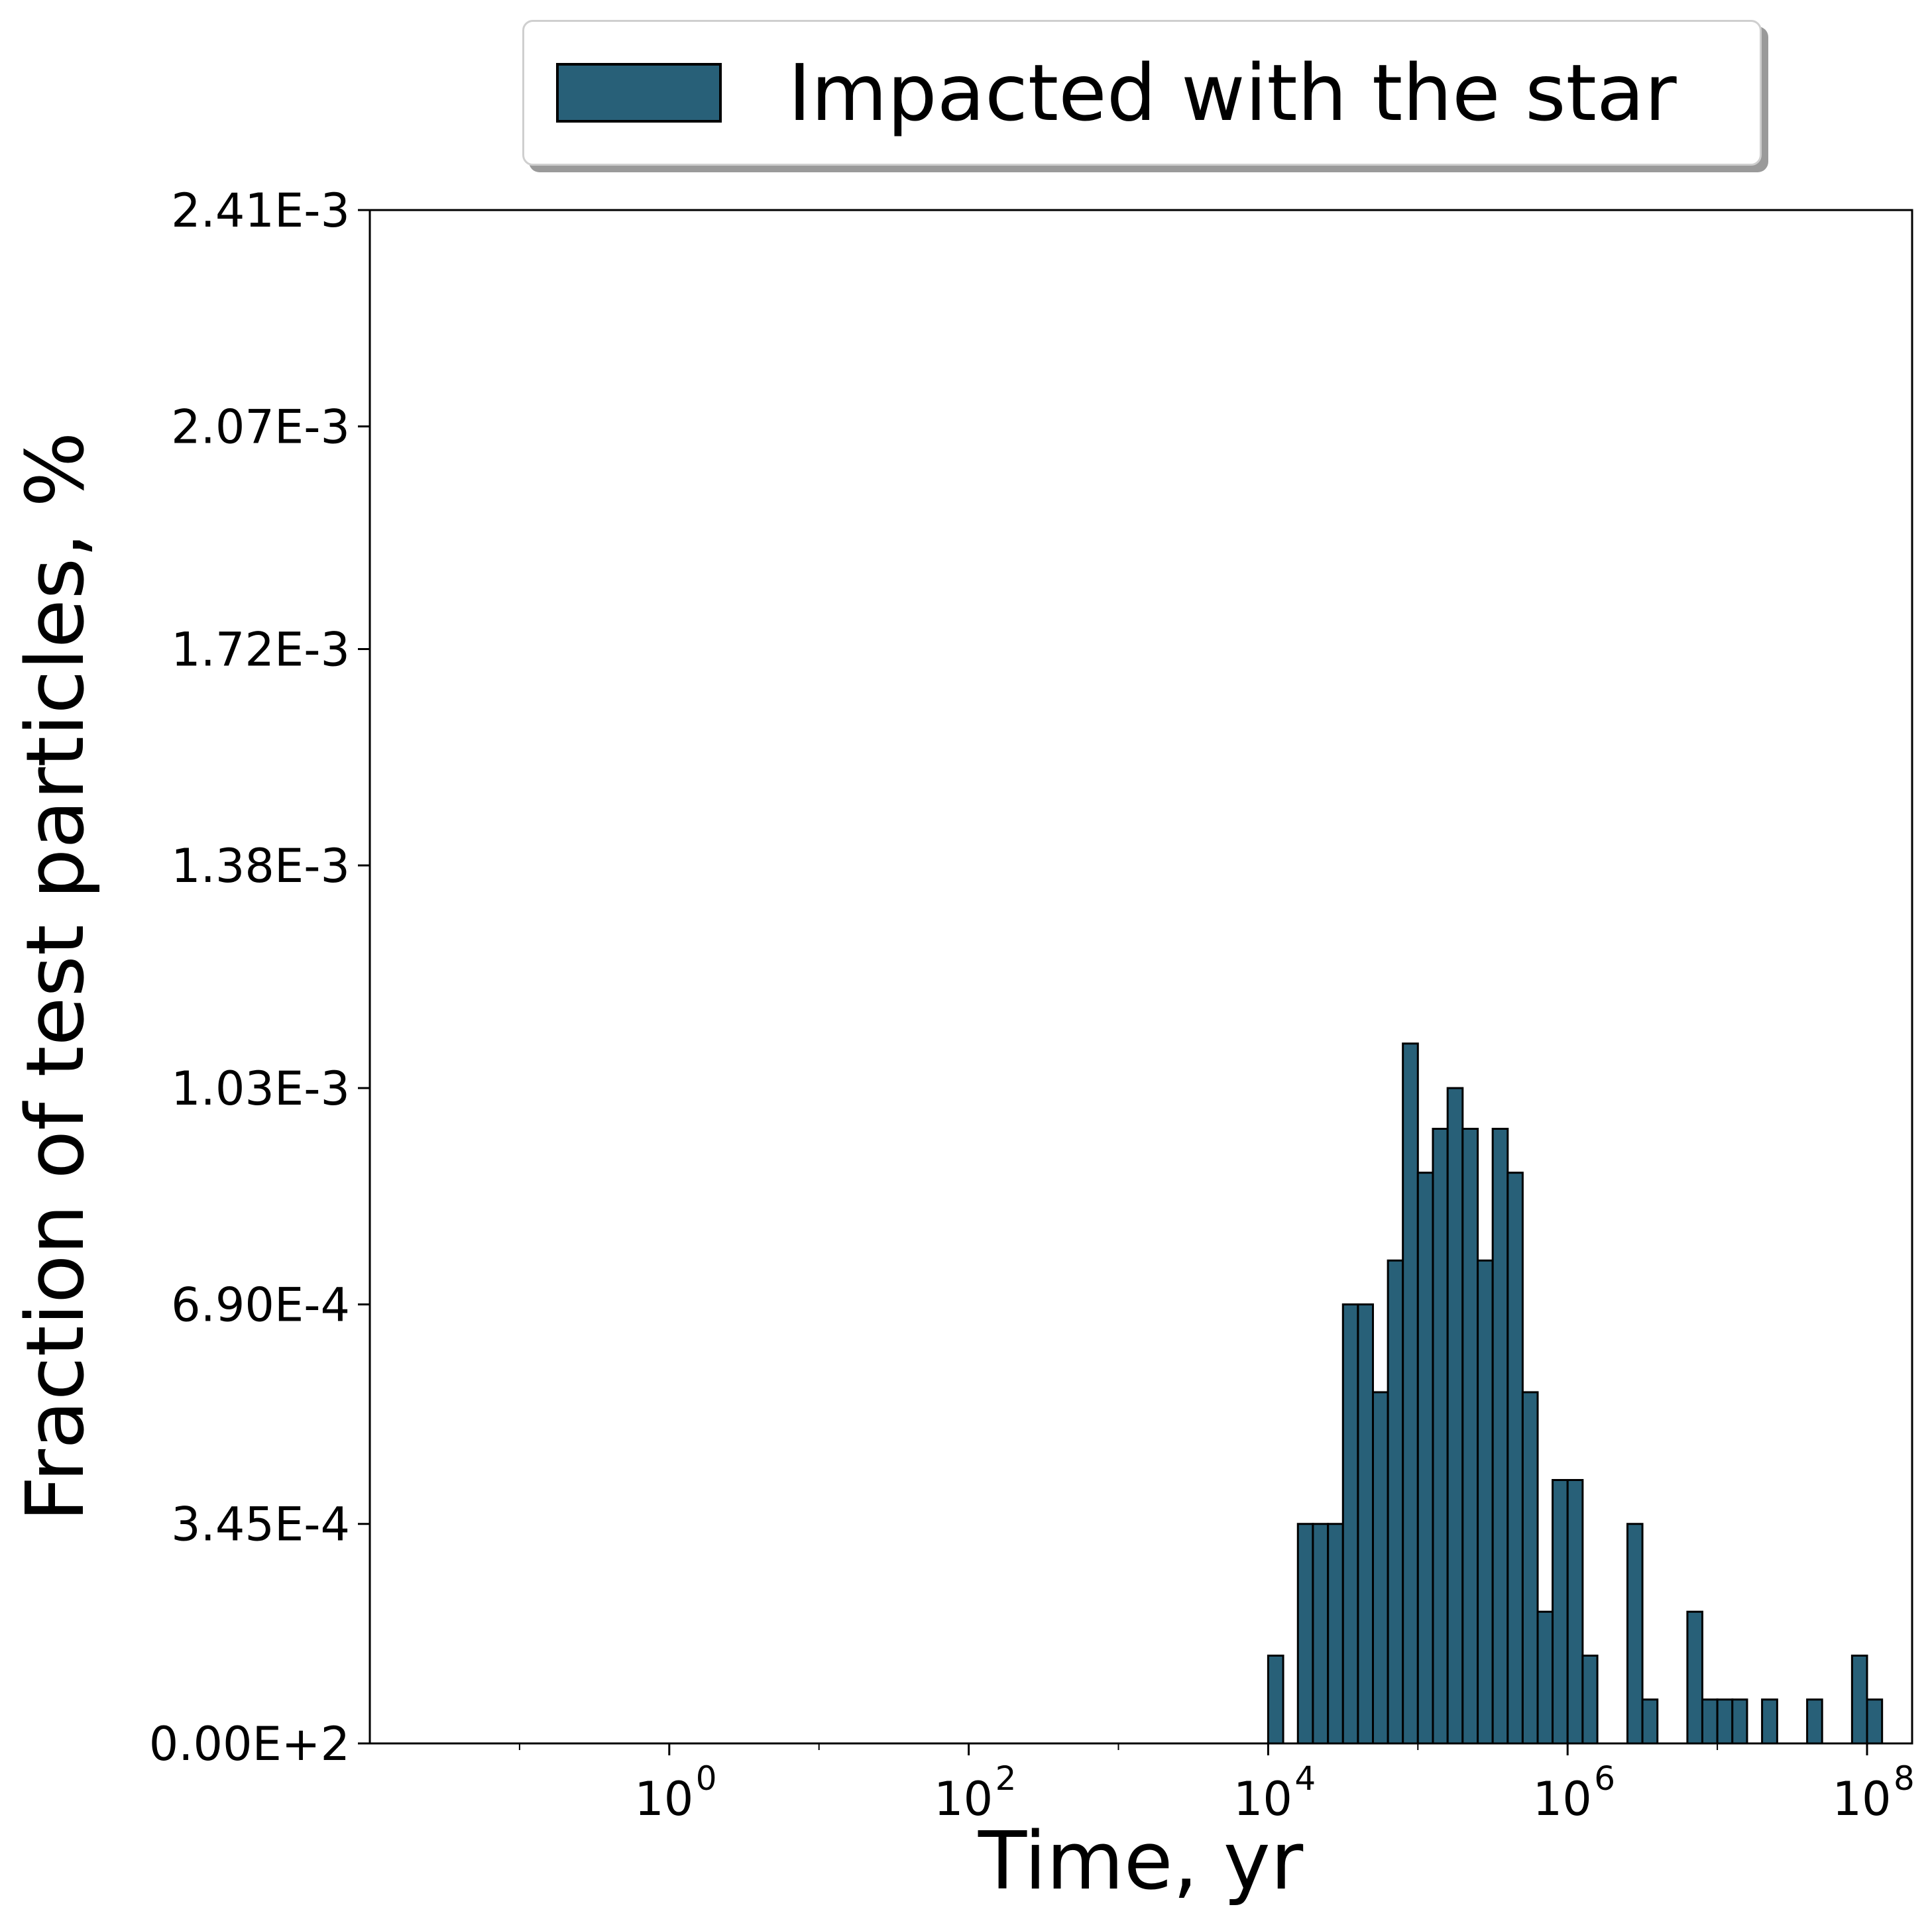 The width and height of the screenshot is (1932, 1923). What do you see at coordinates (639, 93) in the screenshot?
I see `legend-swatch` at bounding box center [639, 93].